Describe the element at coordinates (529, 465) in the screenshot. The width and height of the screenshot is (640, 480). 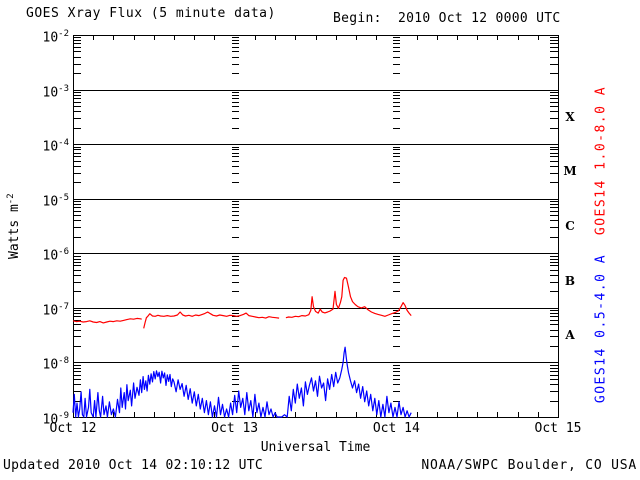
I see `source-attribution: NOAA/SWPC Boulder, CO USA` at that location.